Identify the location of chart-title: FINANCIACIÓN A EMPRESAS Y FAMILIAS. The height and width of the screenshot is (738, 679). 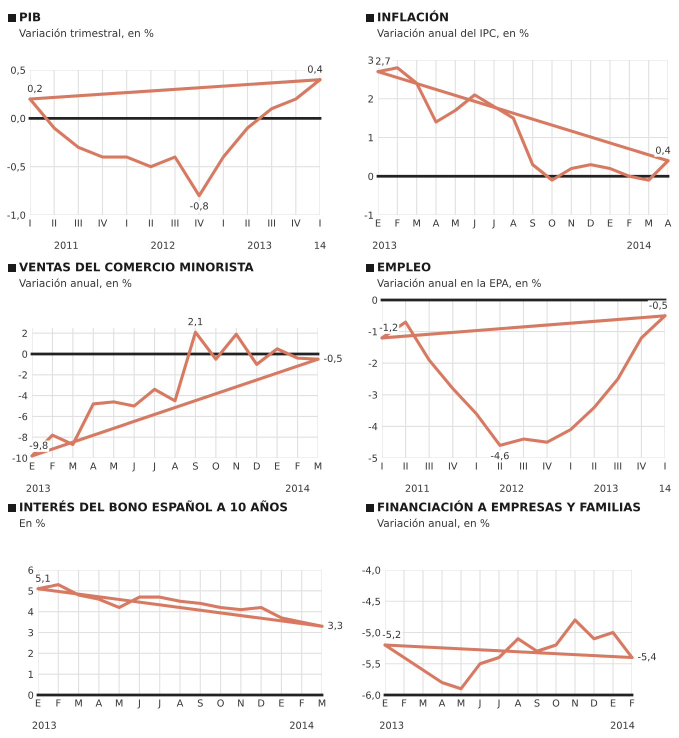
(509, 506).